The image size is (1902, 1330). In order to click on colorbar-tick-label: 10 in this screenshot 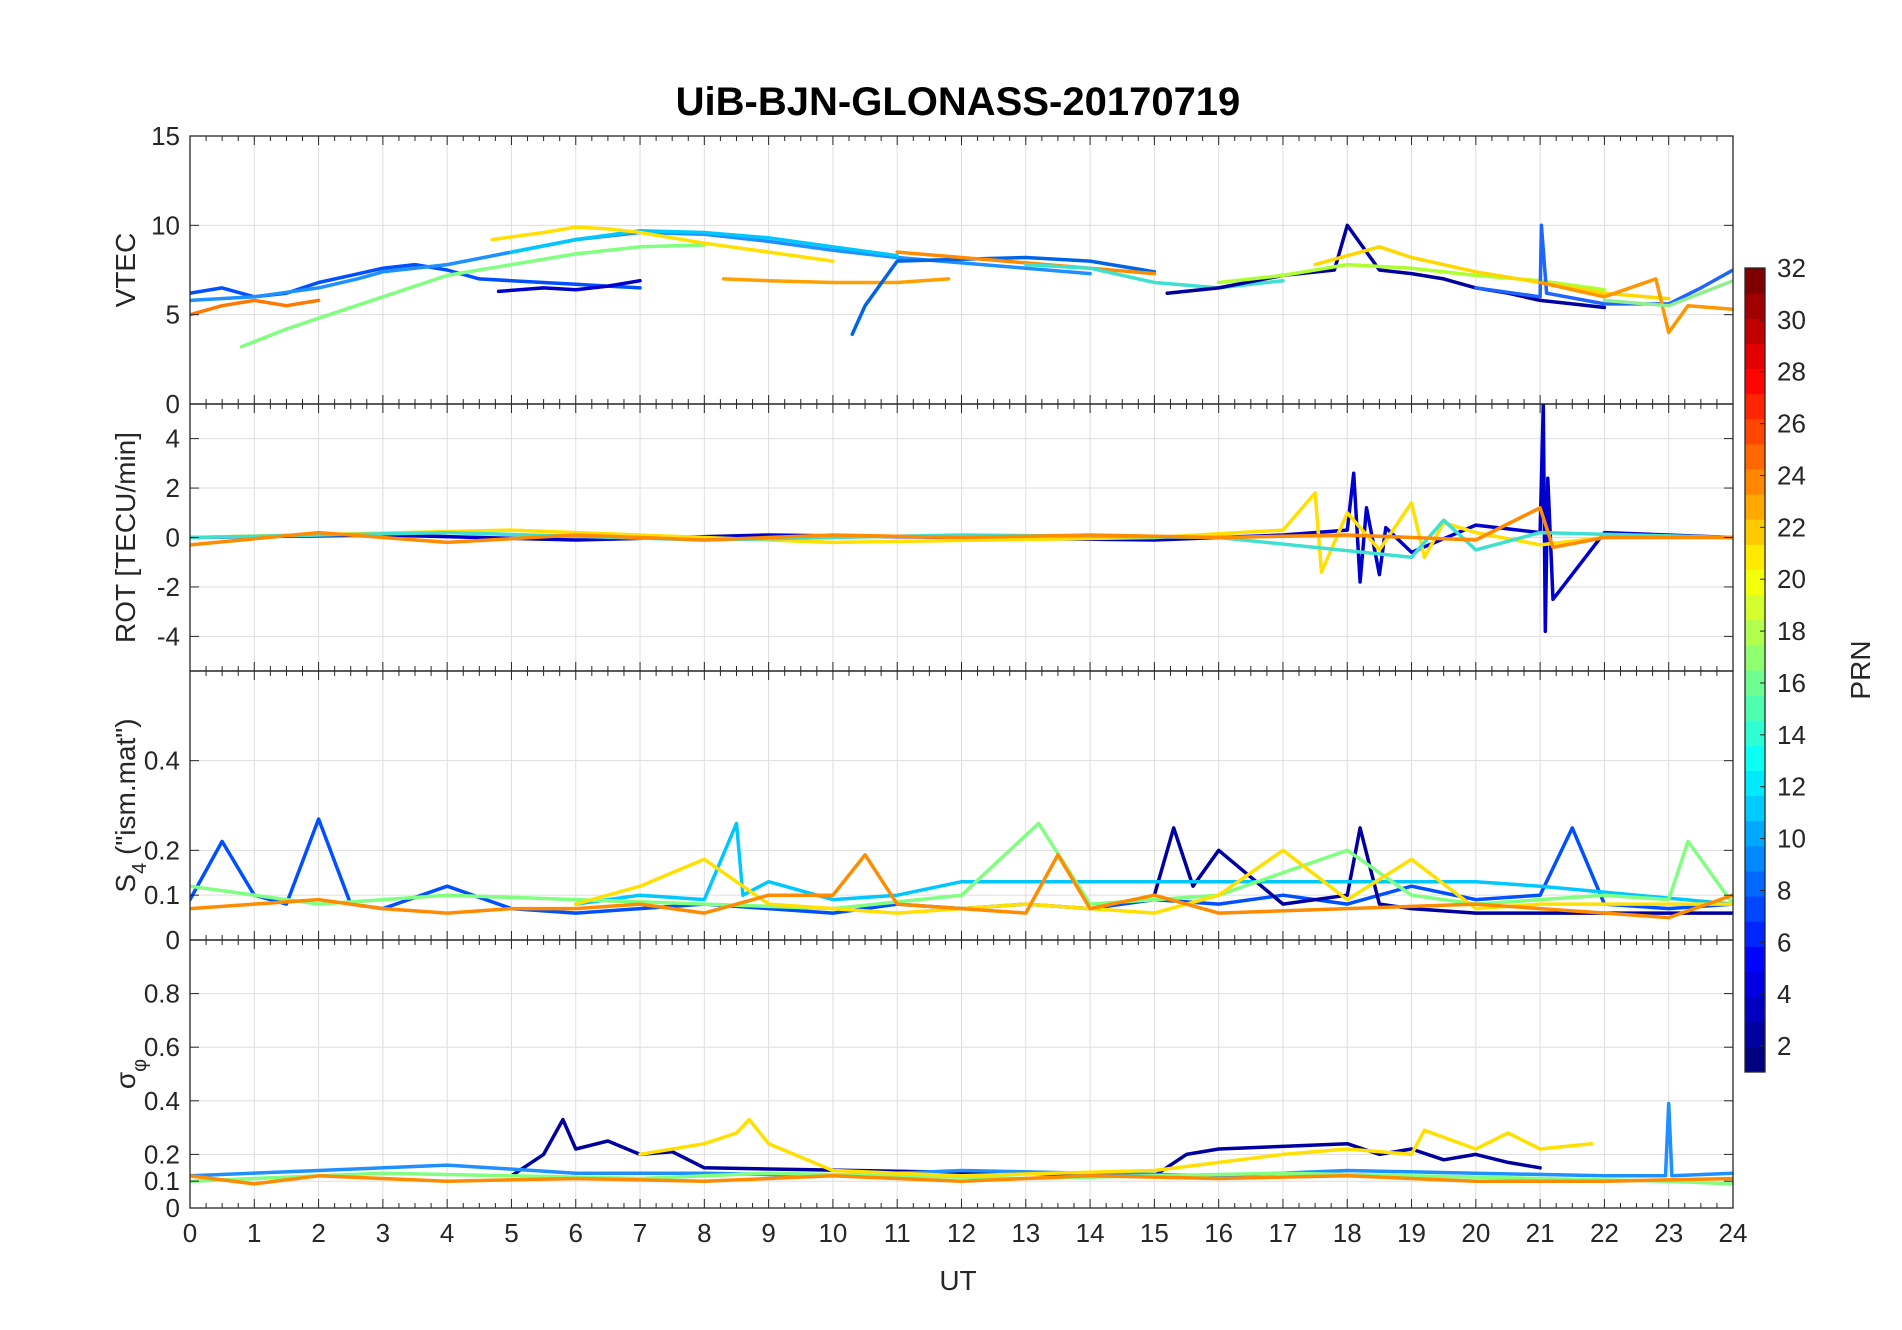, I will do `click(1791, 839)`.